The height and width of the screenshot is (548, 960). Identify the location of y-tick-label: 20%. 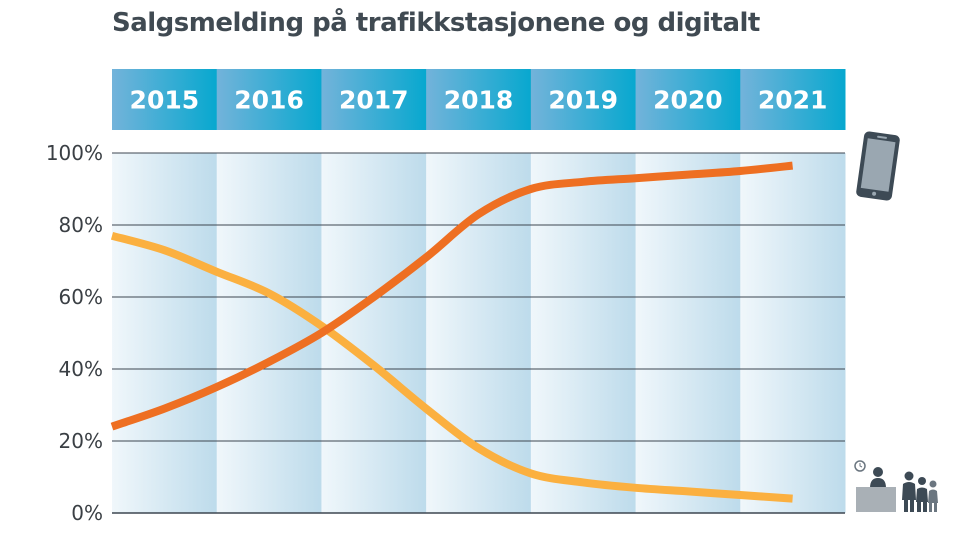
(81, 441).